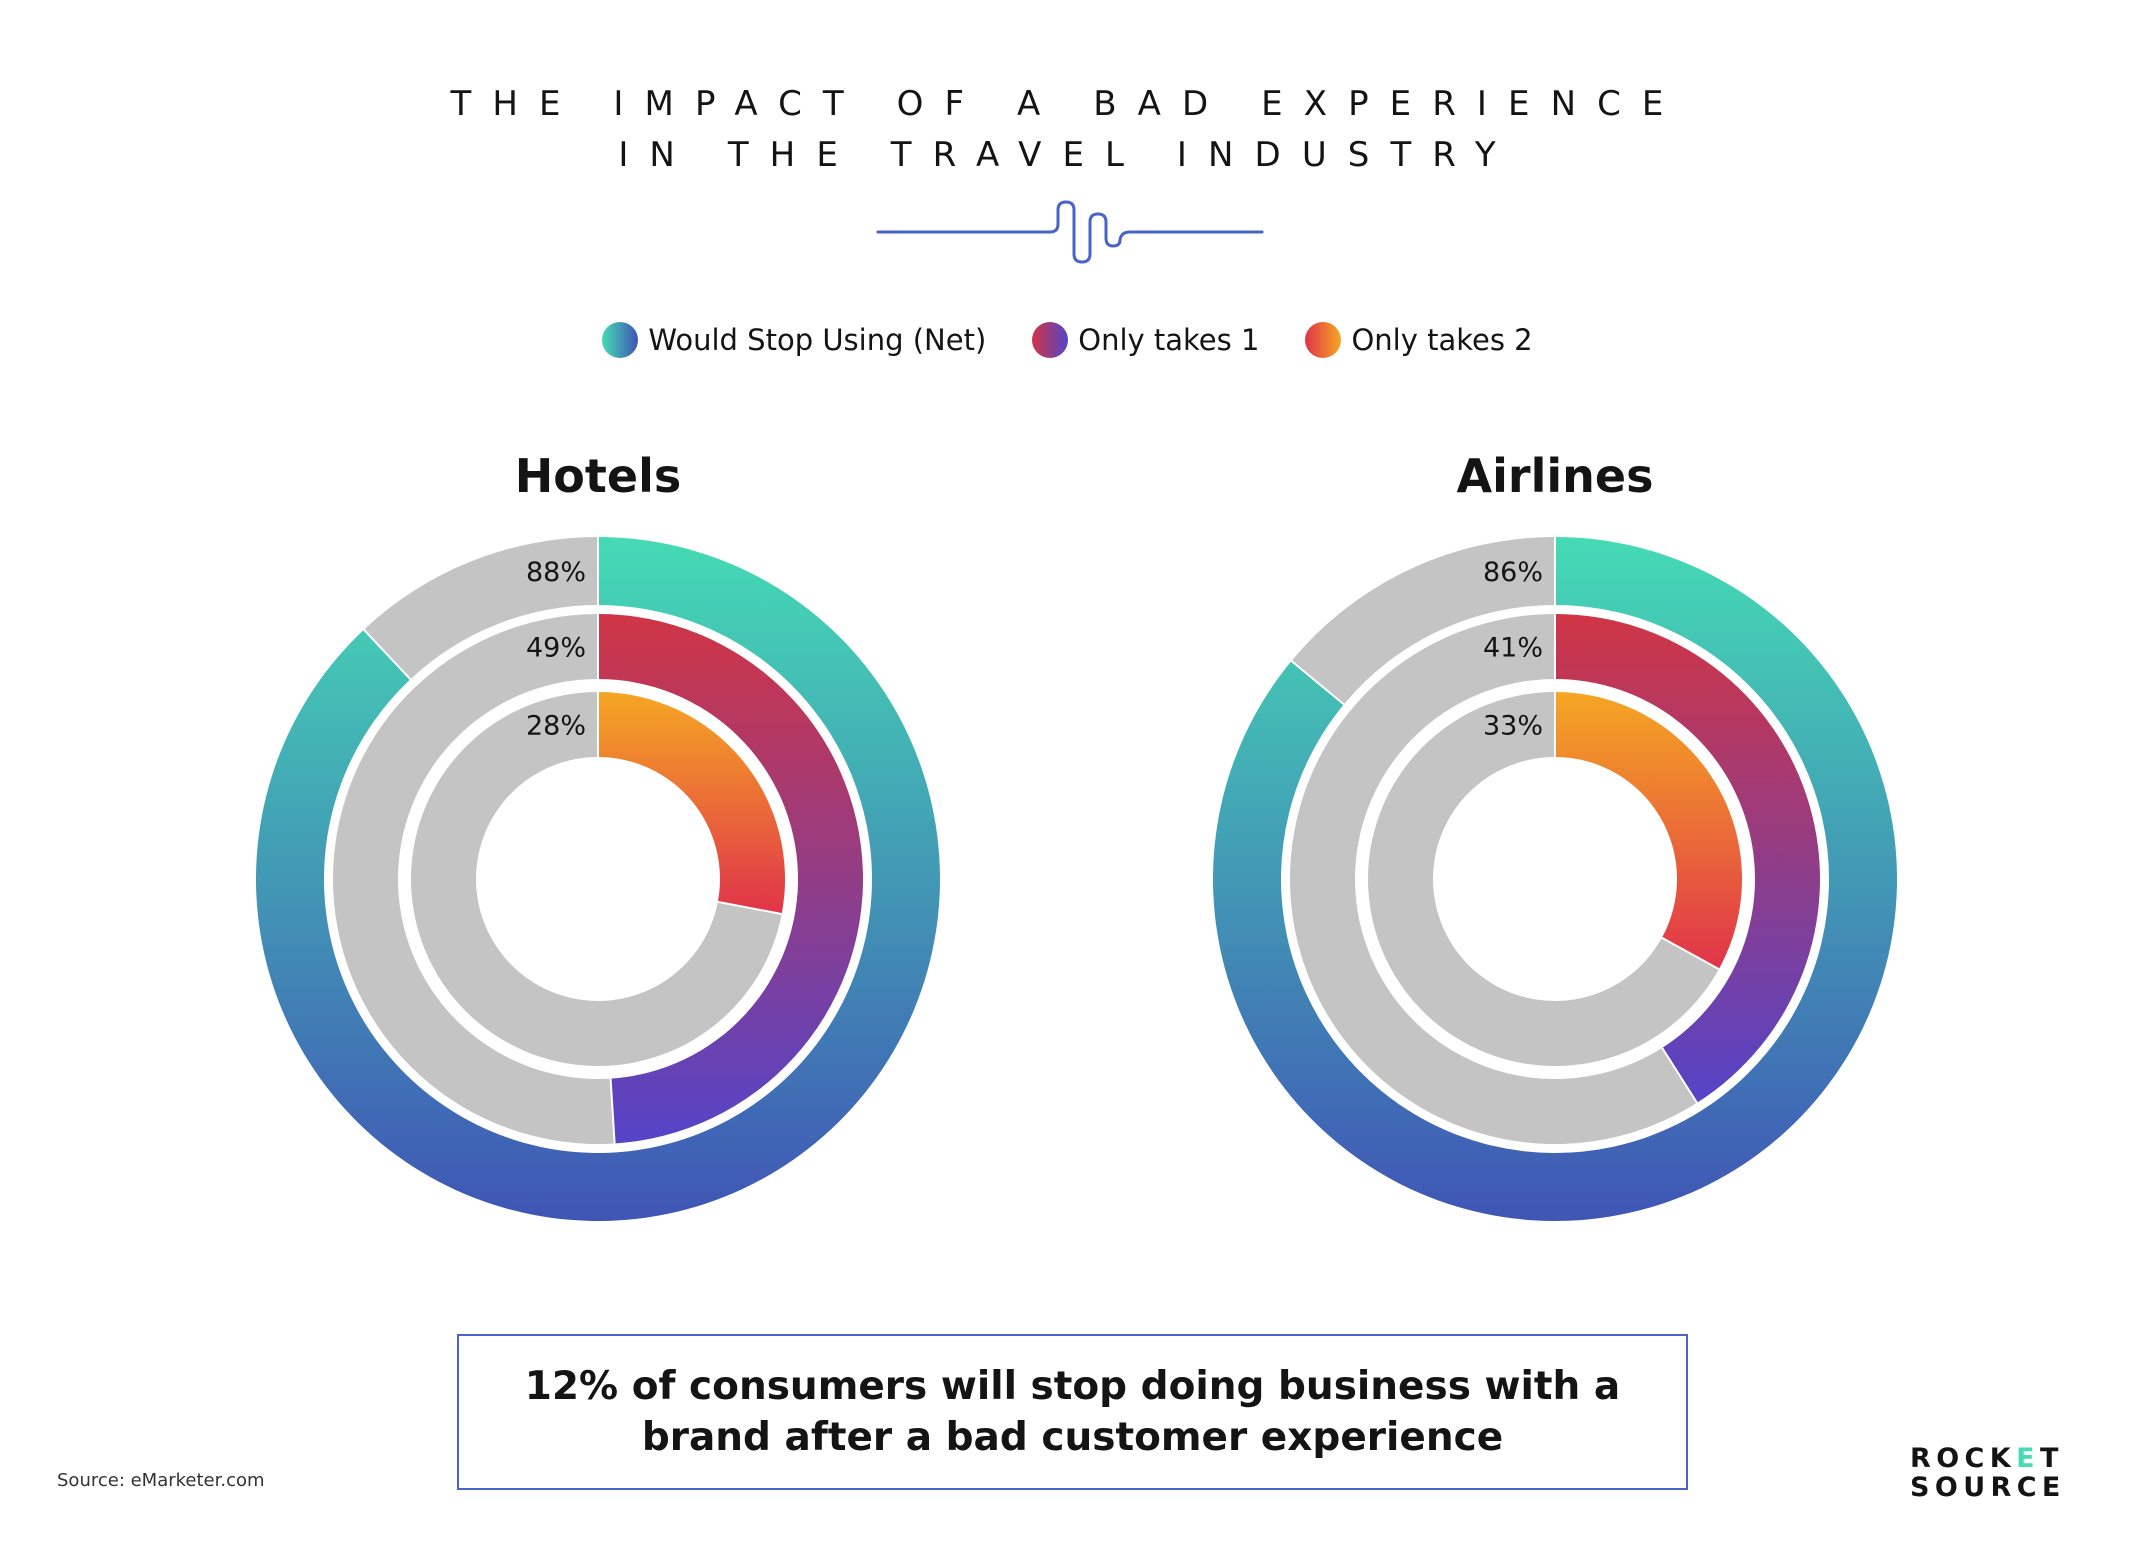  What do you see at coordinates (1513, 648) in the screenshot?
I see `ring-value-label: 41%` at bounding box center [1513, 648].